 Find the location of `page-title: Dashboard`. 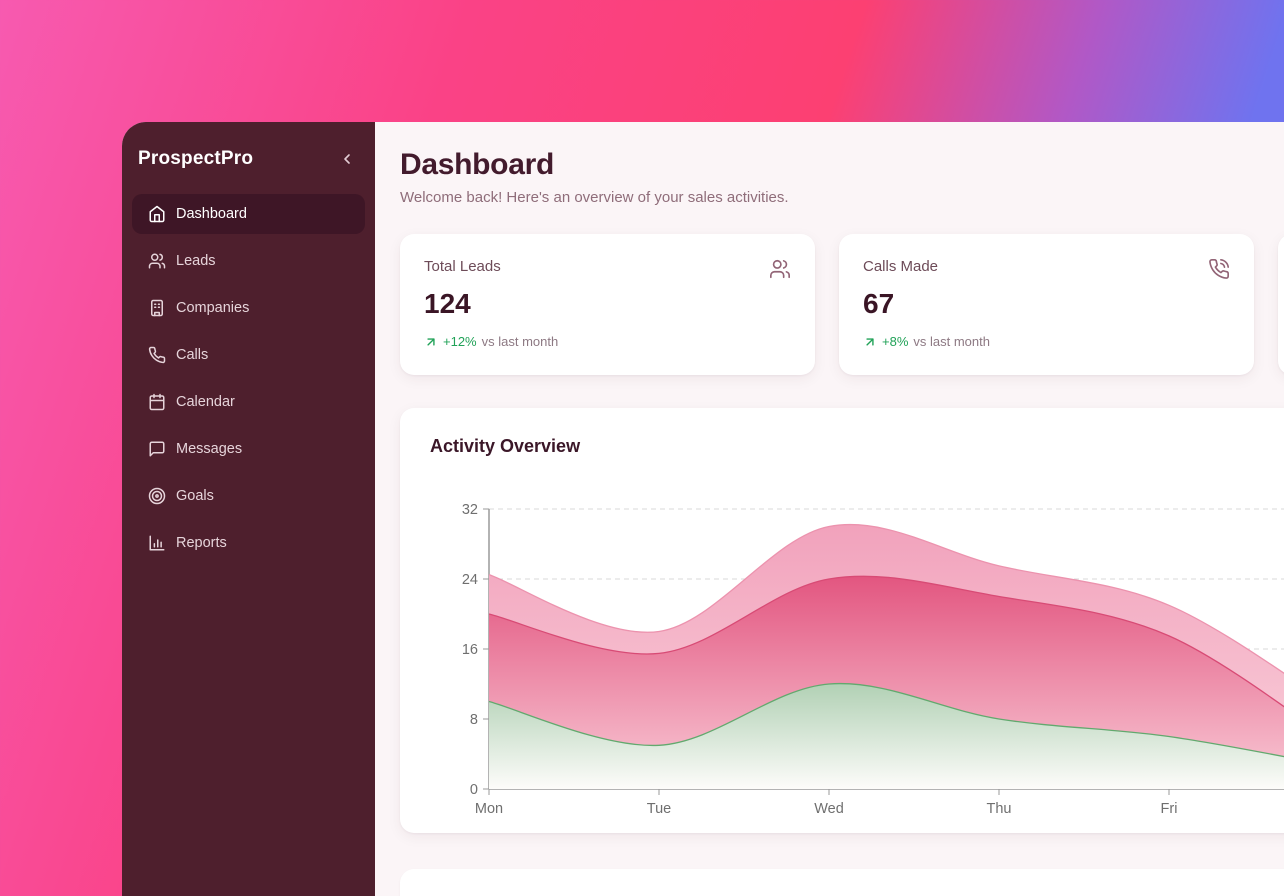

page-title: Dashboard is located at coordinates (477, 164).